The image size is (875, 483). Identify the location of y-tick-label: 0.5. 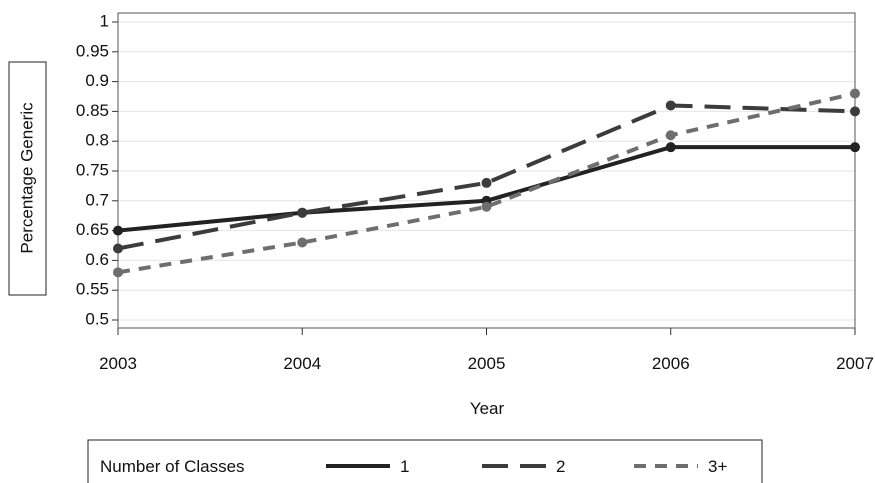
(97, 318).